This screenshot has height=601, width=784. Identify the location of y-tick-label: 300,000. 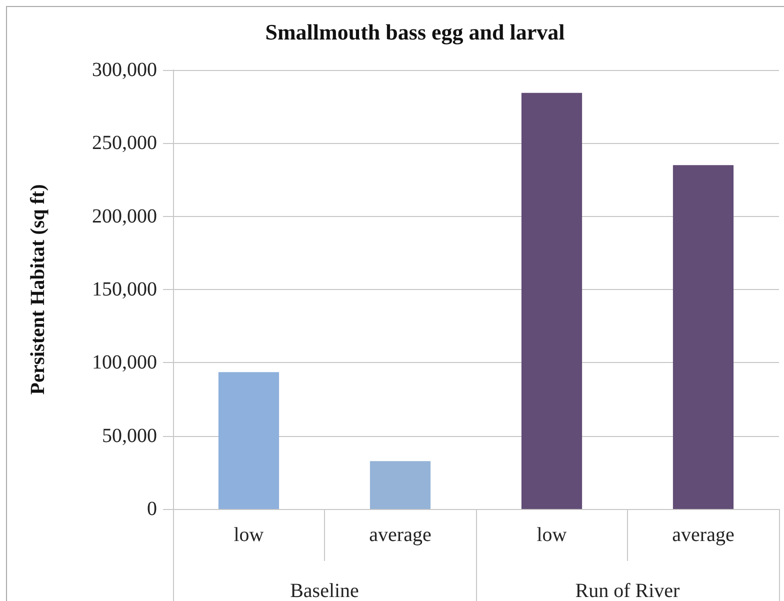
(124, 70).